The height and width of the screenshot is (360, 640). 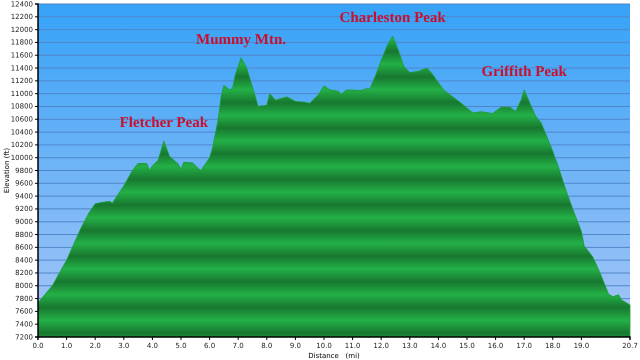 What do you see at coordinates (164, 123) in the screenshot?
I see `annotation: Fletcher Peak` at bounding box center [164, 123].